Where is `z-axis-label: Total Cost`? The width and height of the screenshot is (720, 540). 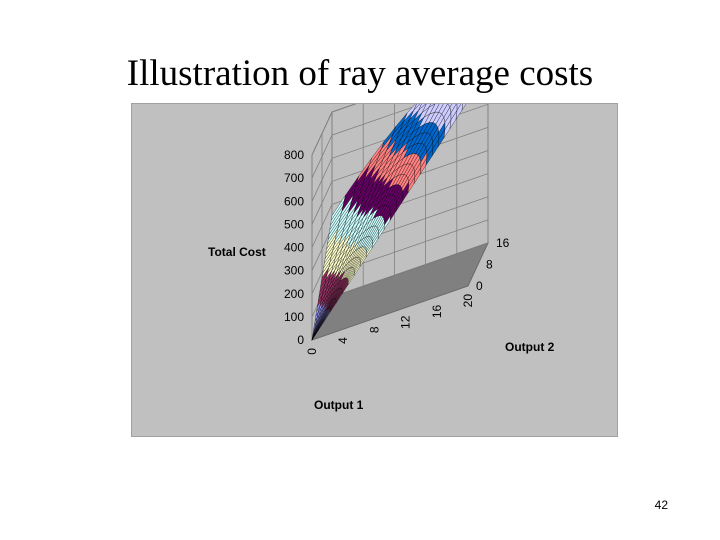
z-axis-label: Total Cost is located at coordinates (237, 252).